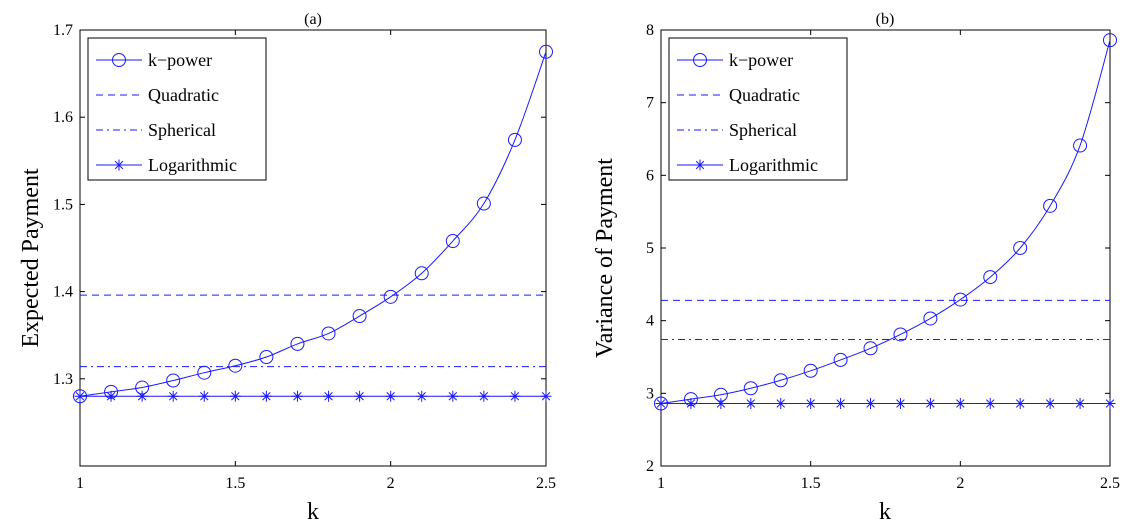  I want to click on legend-star-marker-b, so click(700, 165).